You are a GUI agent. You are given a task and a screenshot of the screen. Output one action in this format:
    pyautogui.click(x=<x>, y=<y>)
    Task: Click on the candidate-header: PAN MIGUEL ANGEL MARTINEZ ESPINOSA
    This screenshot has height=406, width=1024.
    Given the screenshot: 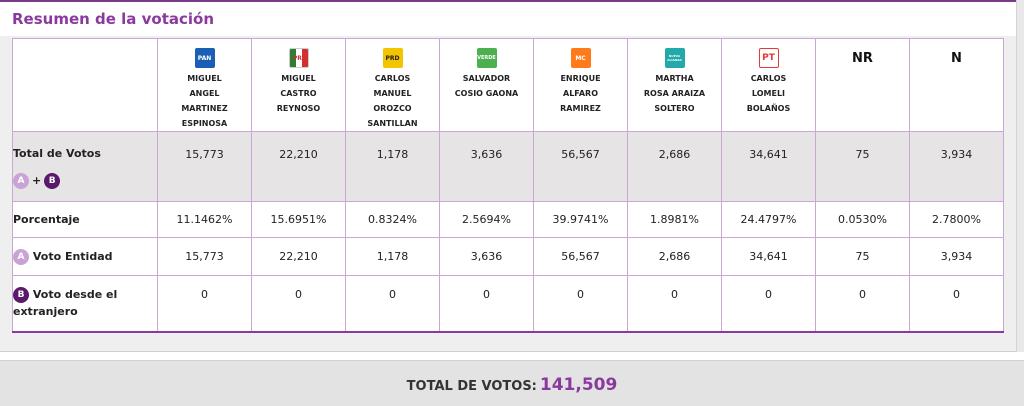 What is the action you would take?
    pyautogui.click(x=204, y=85)
    